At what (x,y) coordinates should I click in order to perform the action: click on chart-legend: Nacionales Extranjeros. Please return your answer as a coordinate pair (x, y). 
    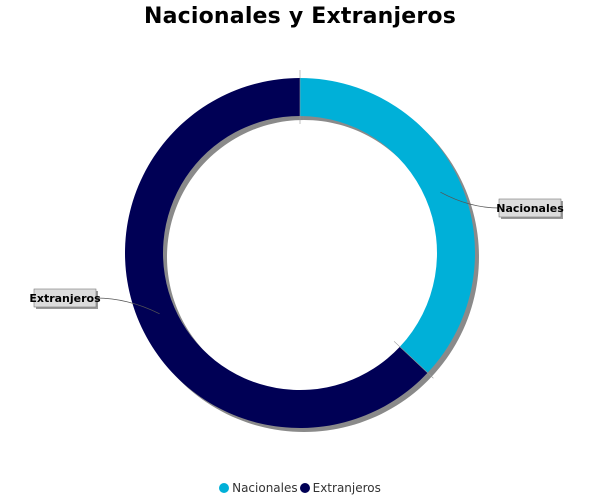
    Looking at the image, I should click on (300, 487).